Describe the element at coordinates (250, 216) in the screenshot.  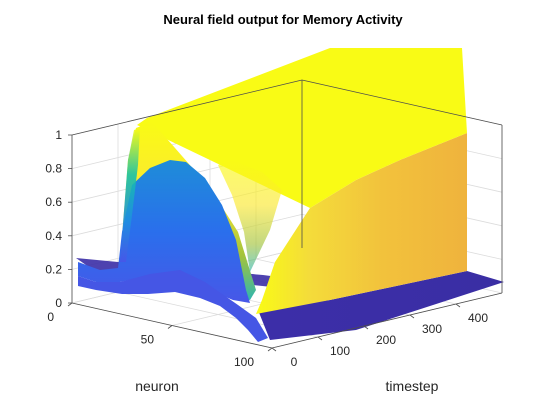
I see `surface-drop-highlight` at that location.